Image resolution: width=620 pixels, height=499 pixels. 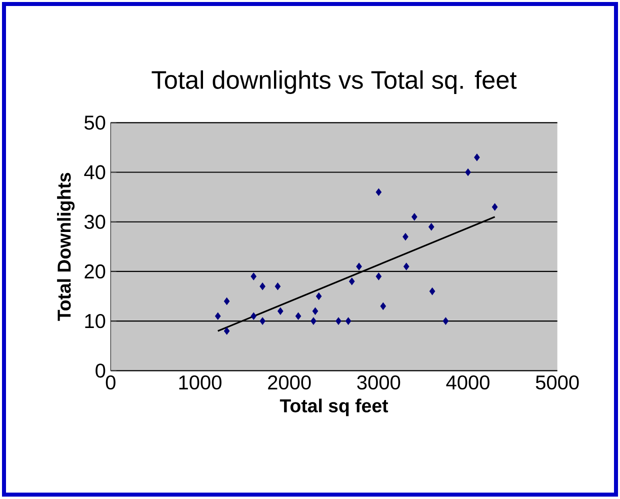 I want to click on x-axis-title: Total sq feet, so click(x=334, y=407).